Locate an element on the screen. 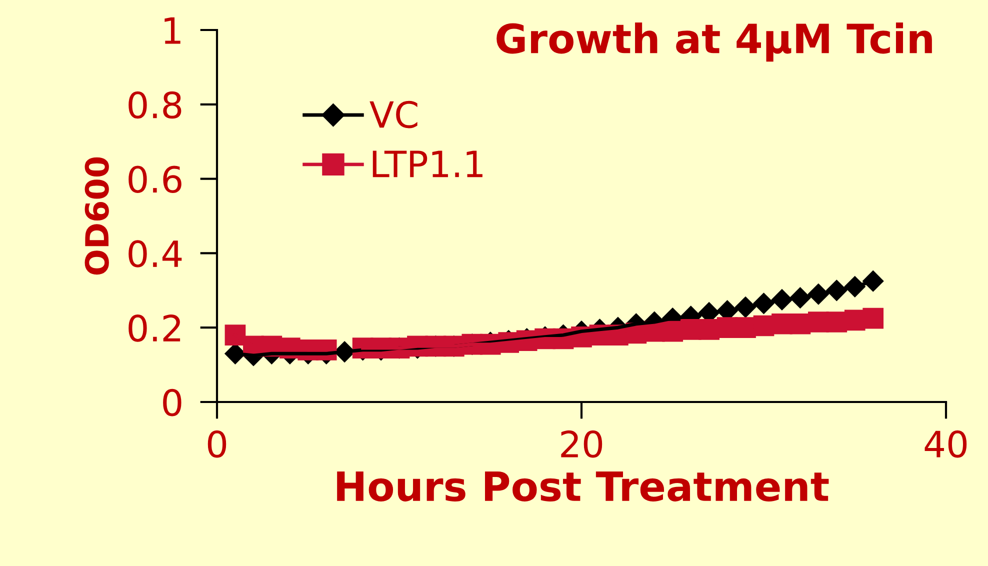 This screenshot has width=988, height=566. chart-title: Growth at 4µM Tcin is located at coordinates (714, 42).